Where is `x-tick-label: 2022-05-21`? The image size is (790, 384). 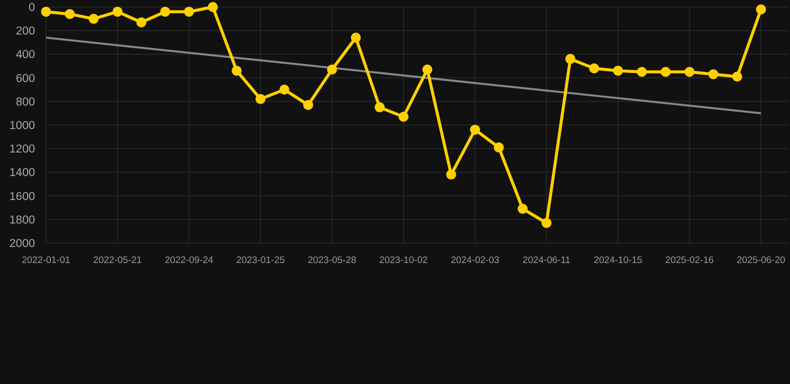 x-tick-label: 2022-05-21 is located at coordinates (117, 260).